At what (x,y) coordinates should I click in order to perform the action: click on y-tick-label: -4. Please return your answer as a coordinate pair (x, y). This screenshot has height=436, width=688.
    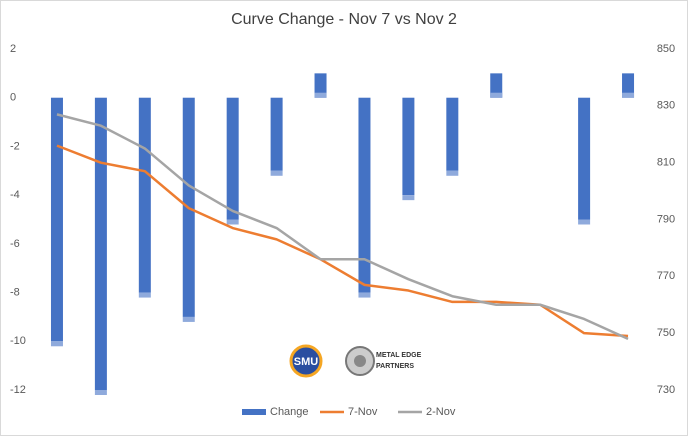
    Looking at the image, I should click on (15, 195).